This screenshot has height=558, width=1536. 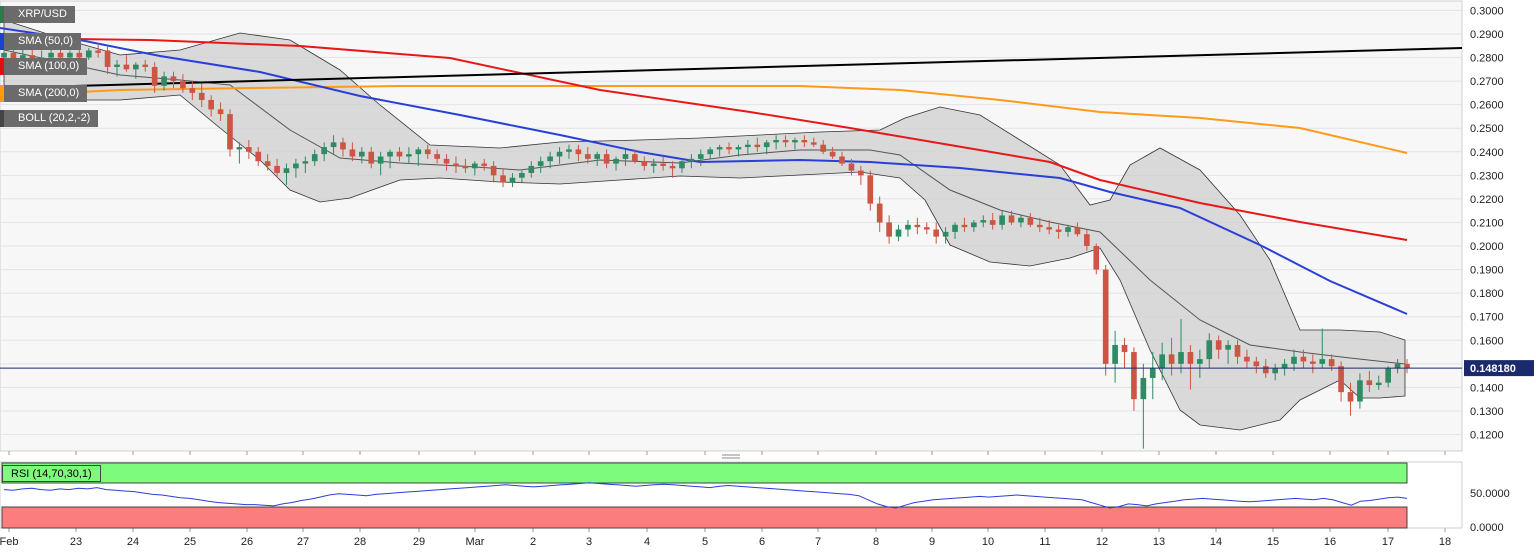 I want to click on y-tick-label: 0.1800, so click(x=1487, y=294).